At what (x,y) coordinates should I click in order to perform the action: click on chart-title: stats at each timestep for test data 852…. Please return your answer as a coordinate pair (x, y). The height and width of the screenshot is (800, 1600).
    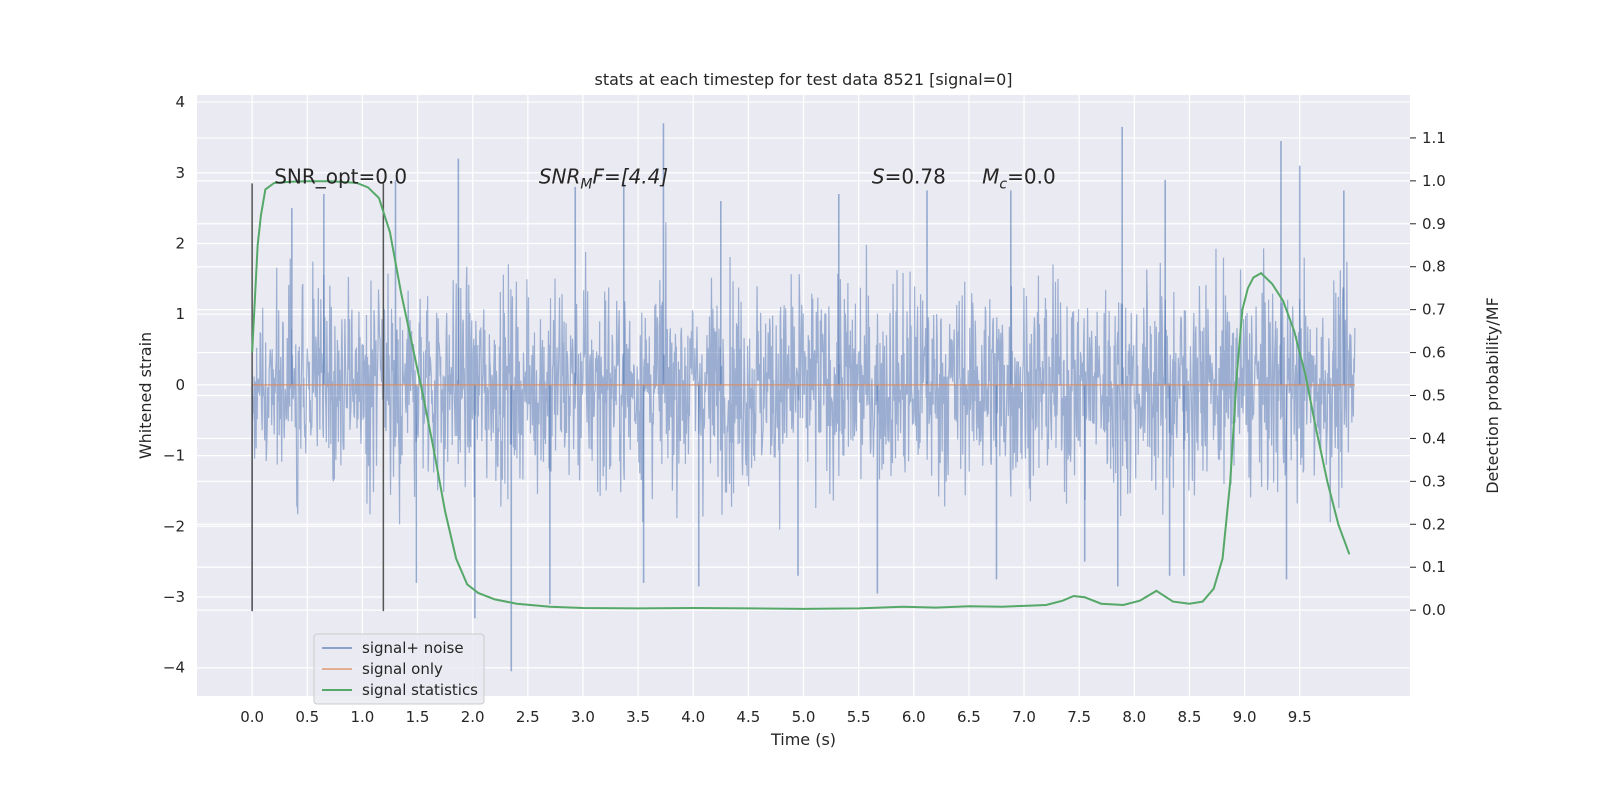
    Looking at the image, I should click on (803, 79).